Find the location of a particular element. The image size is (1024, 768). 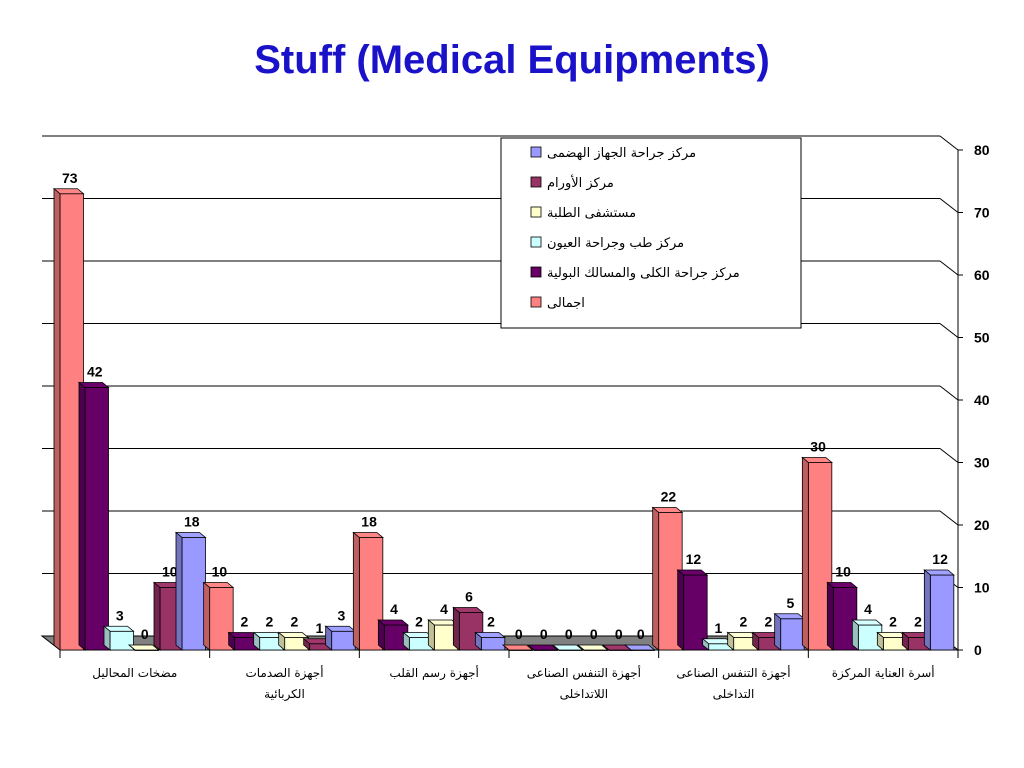

category-label: مضخات المحاليل is located at coordinates (134, 673).